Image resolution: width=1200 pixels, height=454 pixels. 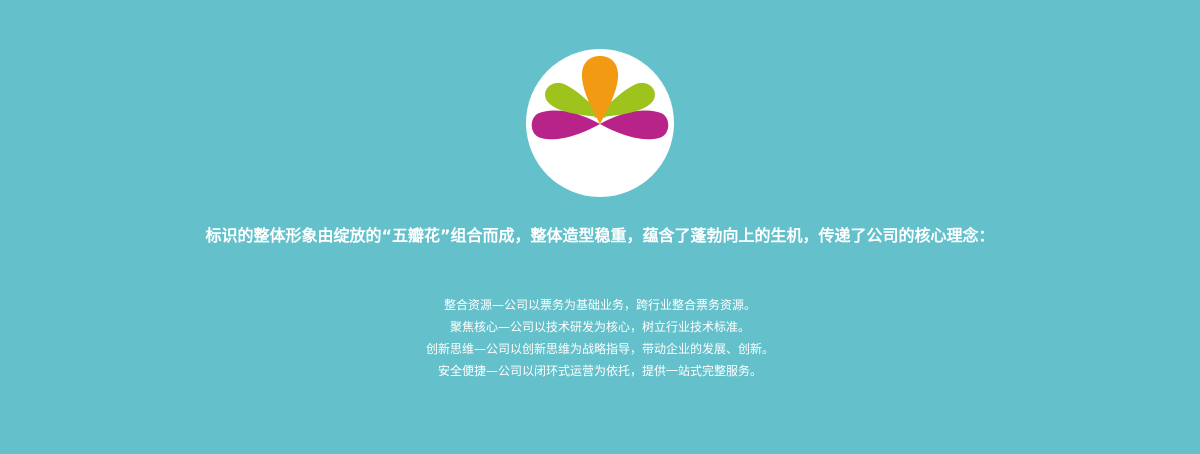 I want to click on five-petal-flower-logo, so click(x=600, y=123).